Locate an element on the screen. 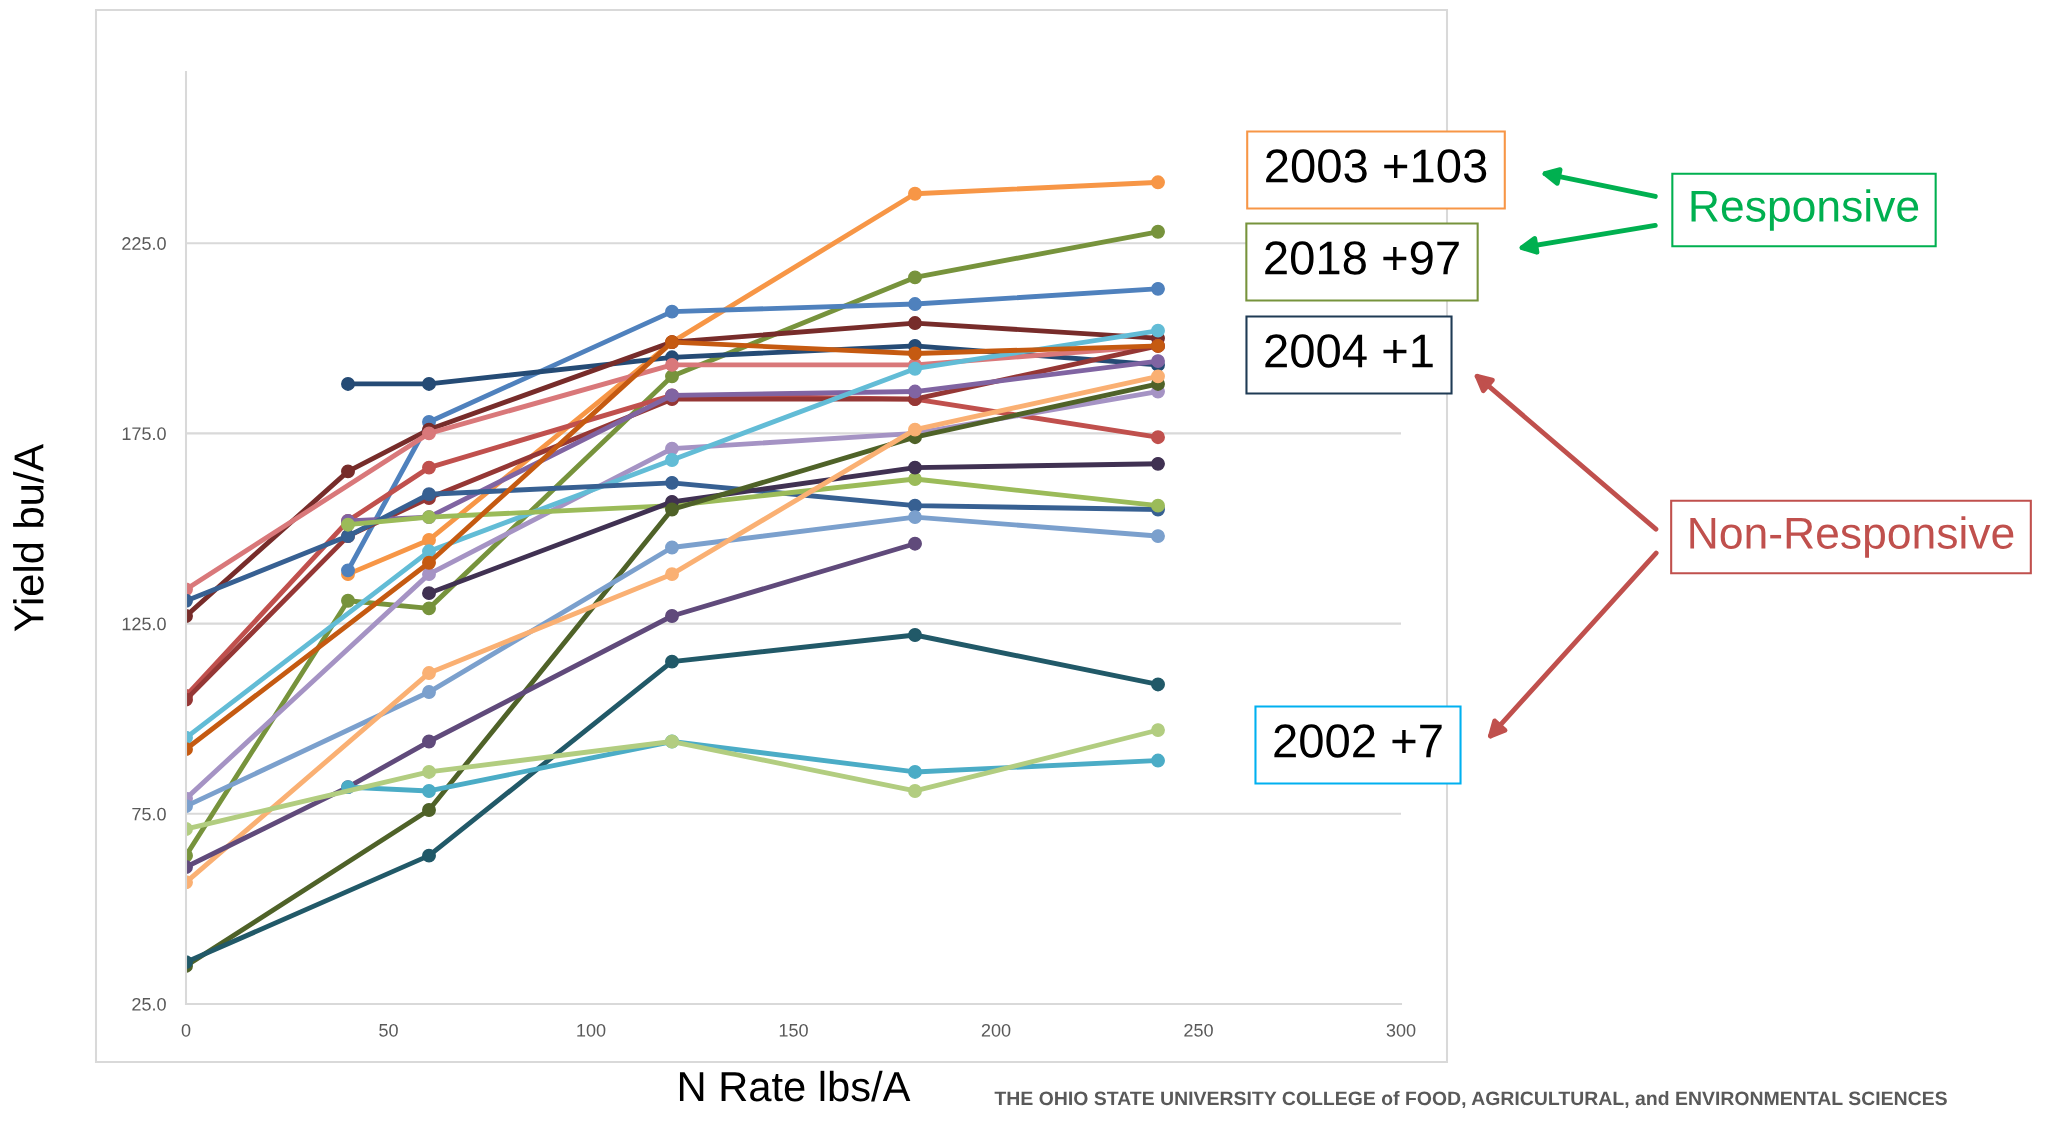 This screenshot has height=1124, width=2056. annotation: 2003 +103 is located at coordinates (1376, 166).